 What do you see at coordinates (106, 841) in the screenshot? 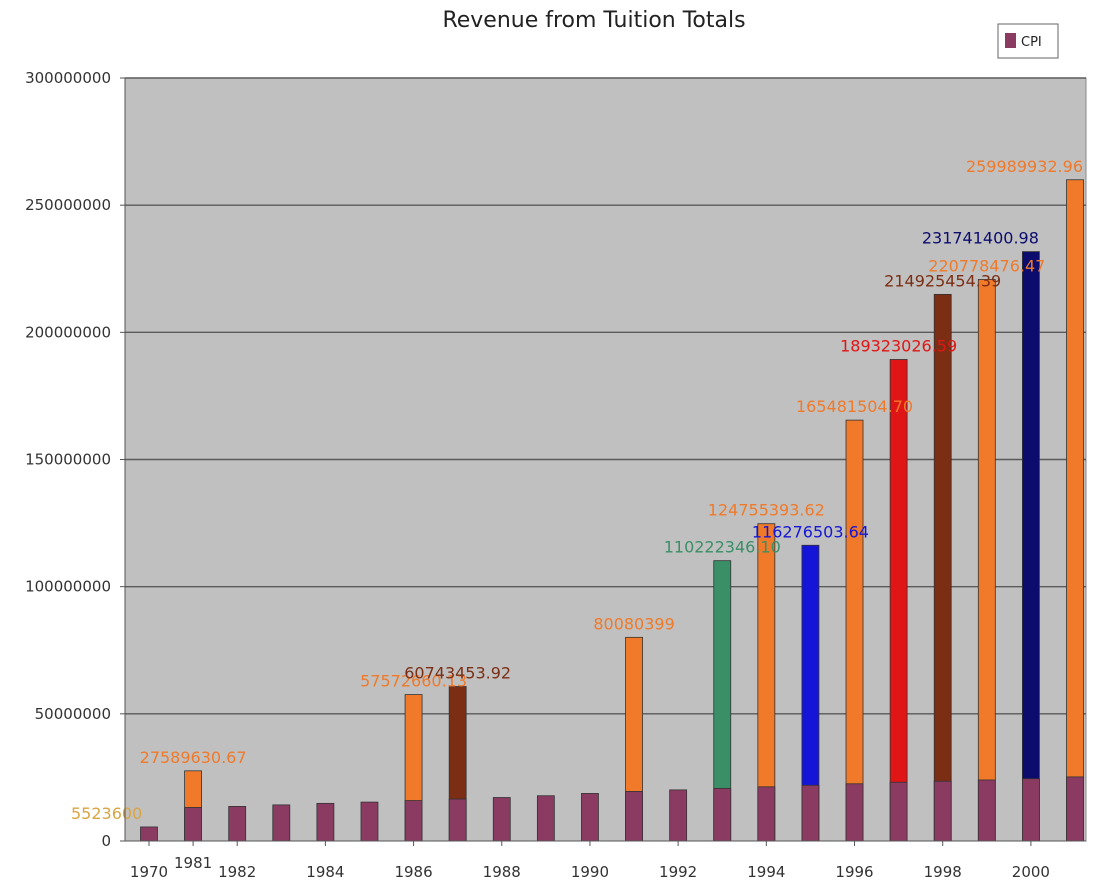
I see `y-tick-label: 0` at bounding box center [106, 841].